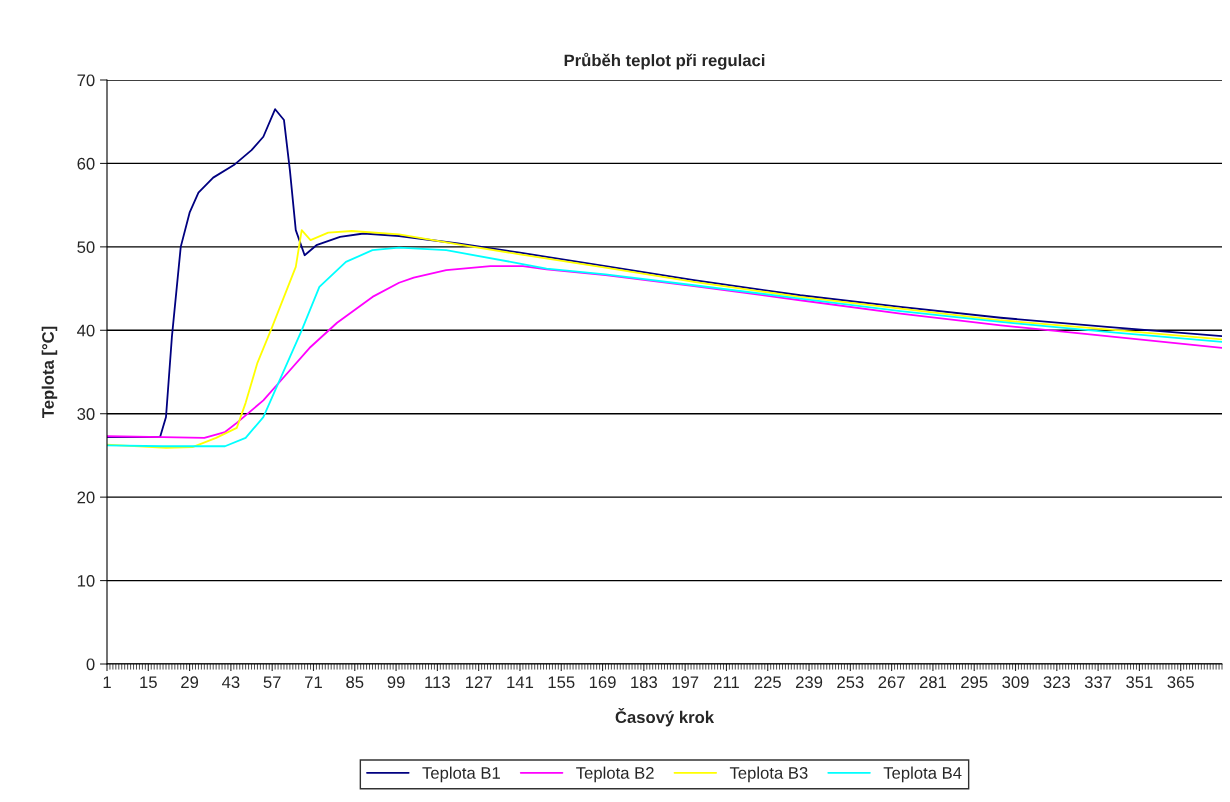 This screenshot has width=1230, height=802. What do you see at coordinates (86, 330) in the screenshot?
I see `y-tick-label: 40` at bounding box center [86, 330].